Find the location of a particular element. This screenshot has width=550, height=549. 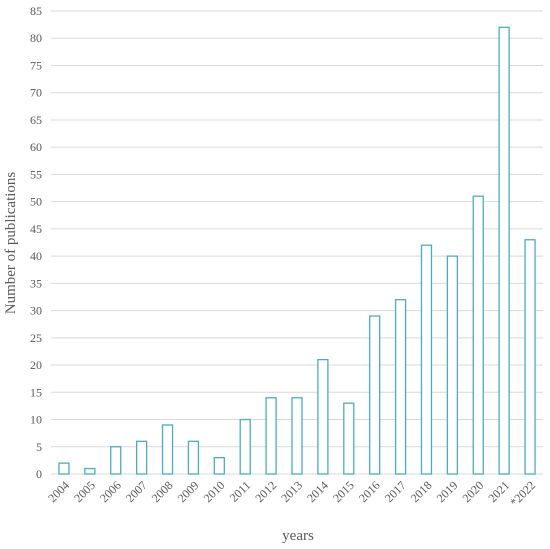

y-tick-label: 30 is located at coordinates (36, 311).